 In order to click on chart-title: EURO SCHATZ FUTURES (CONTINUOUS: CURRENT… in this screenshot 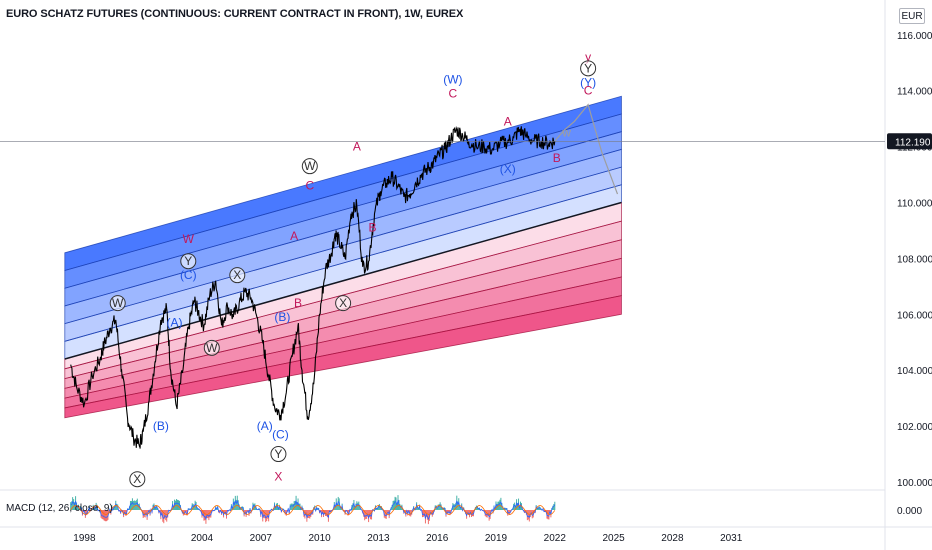, I will do `click(235, 14)`.